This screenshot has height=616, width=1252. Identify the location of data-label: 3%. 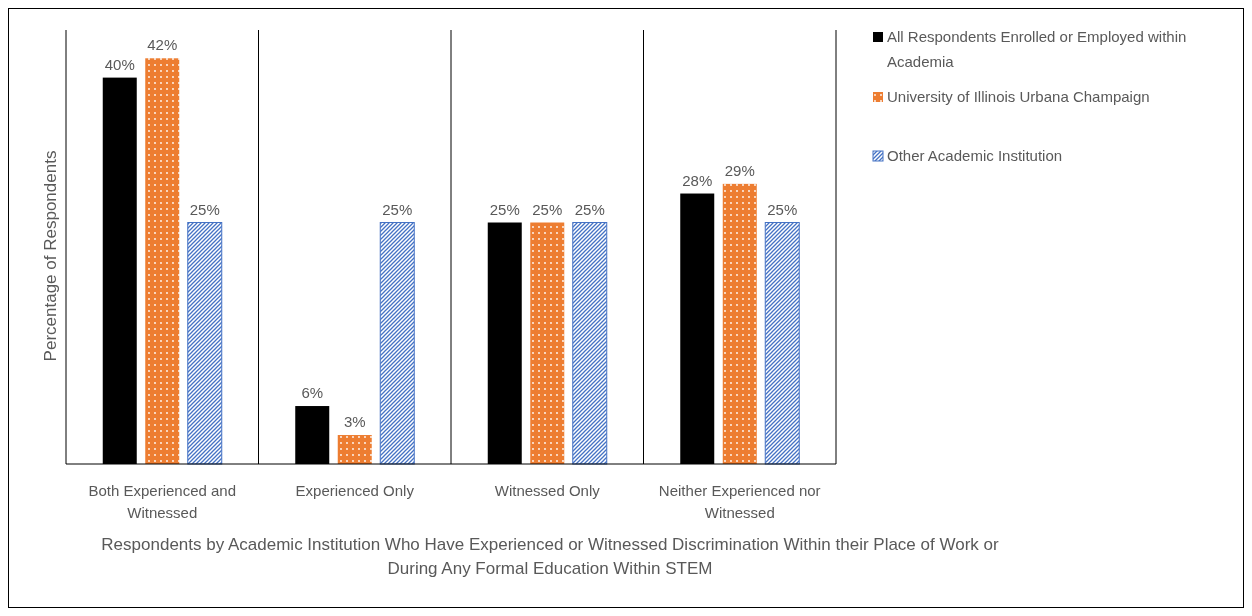
(354, 422).